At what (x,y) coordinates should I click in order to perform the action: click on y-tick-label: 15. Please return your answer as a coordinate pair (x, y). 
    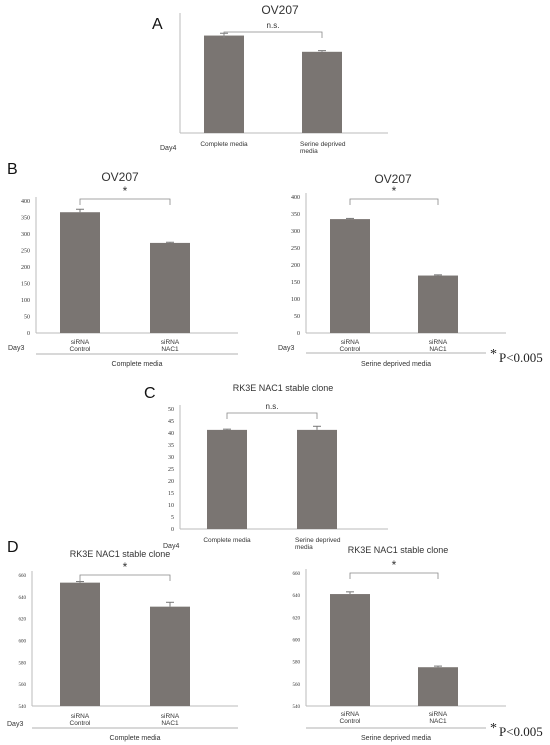
    Looking at the image, I should click on (171, 494).